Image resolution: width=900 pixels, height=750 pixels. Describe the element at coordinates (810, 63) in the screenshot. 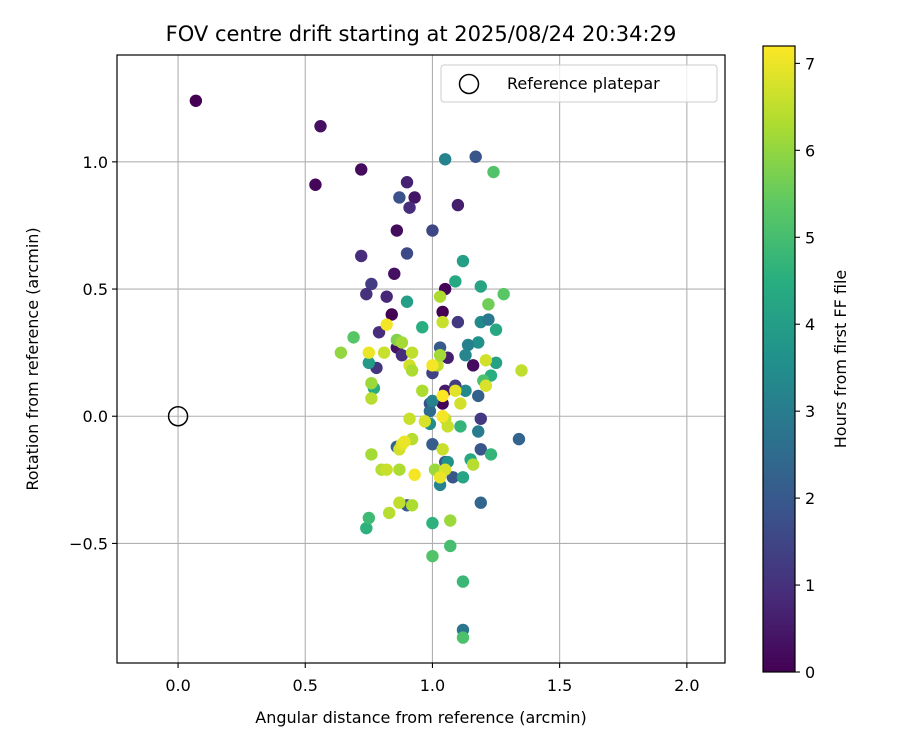

I see `colorbar-tick-label: 7` at that location.